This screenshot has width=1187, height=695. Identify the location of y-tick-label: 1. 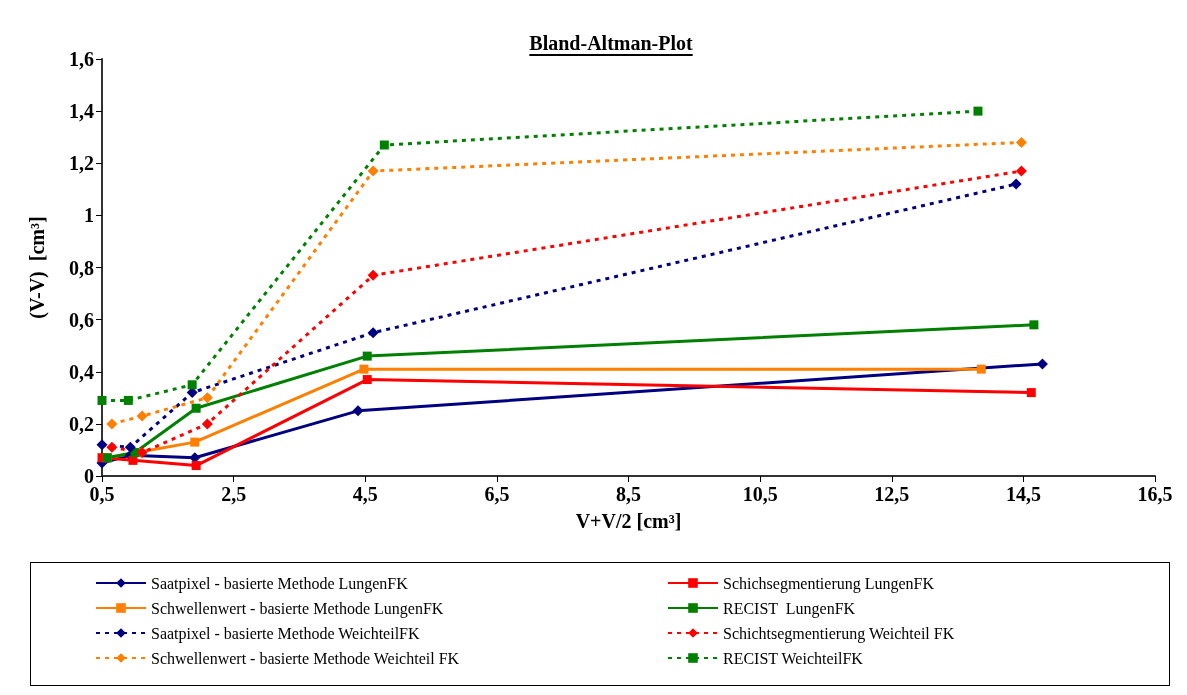
(89, 215).